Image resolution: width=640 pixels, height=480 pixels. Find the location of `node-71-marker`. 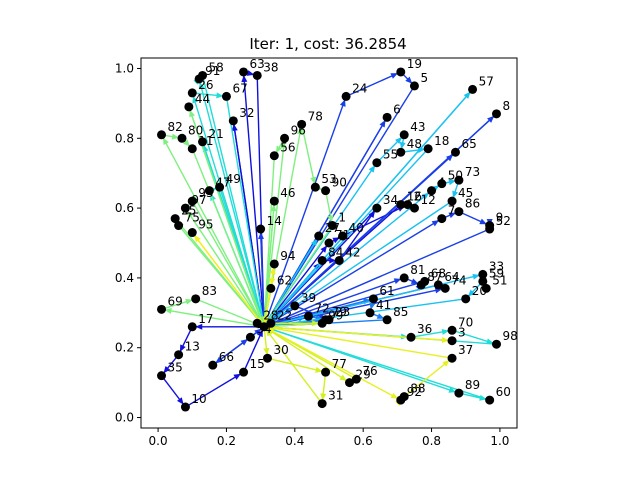

node-71-marker is located at coordinates (329, 243).